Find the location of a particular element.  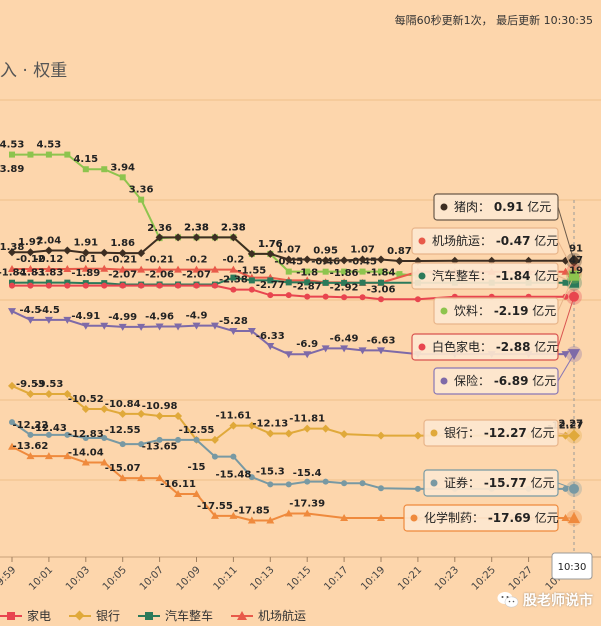

wechat-icon is located at coordinates (508, 600).